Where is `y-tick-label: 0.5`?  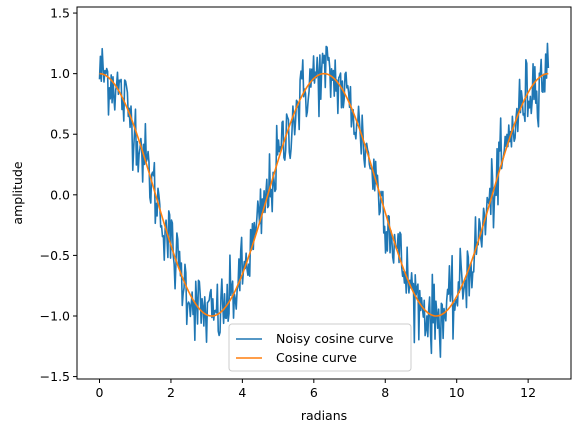
y-tick-label: 0.5 is located at coordinates (60, 134).